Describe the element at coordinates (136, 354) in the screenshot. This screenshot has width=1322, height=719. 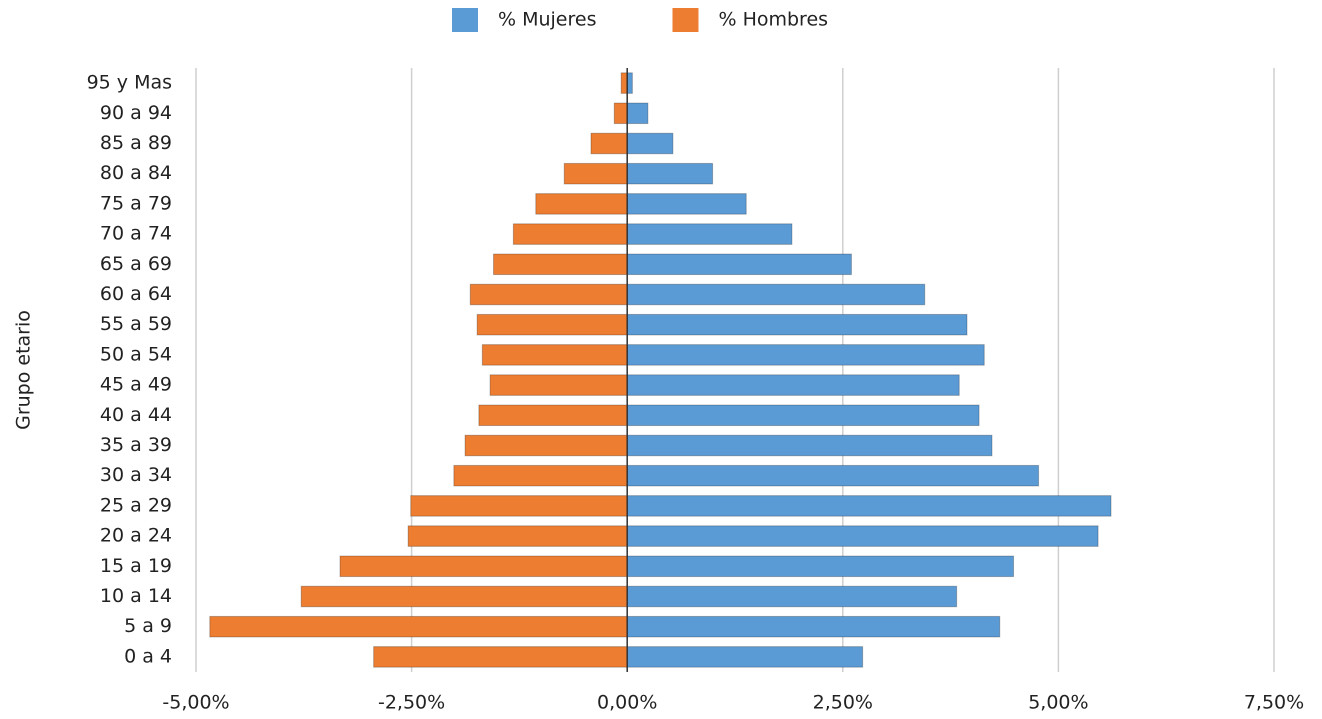
I see `y-tick-label: 50 a 54` at that location.